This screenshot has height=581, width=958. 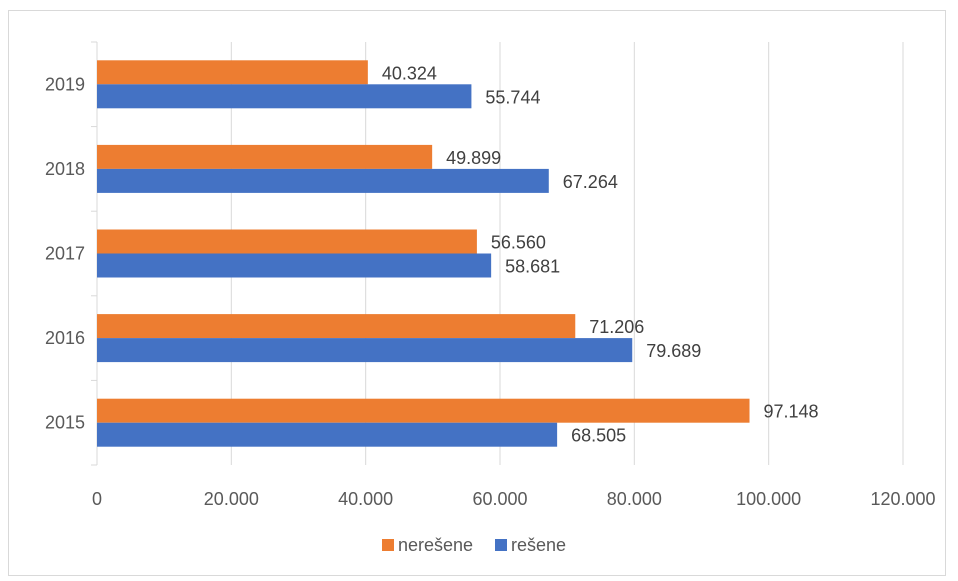 What do you see at coordinates (768, 499) in the screenshot?
I see `x-tick-label: 100.000` at bounding box center [768, 499].